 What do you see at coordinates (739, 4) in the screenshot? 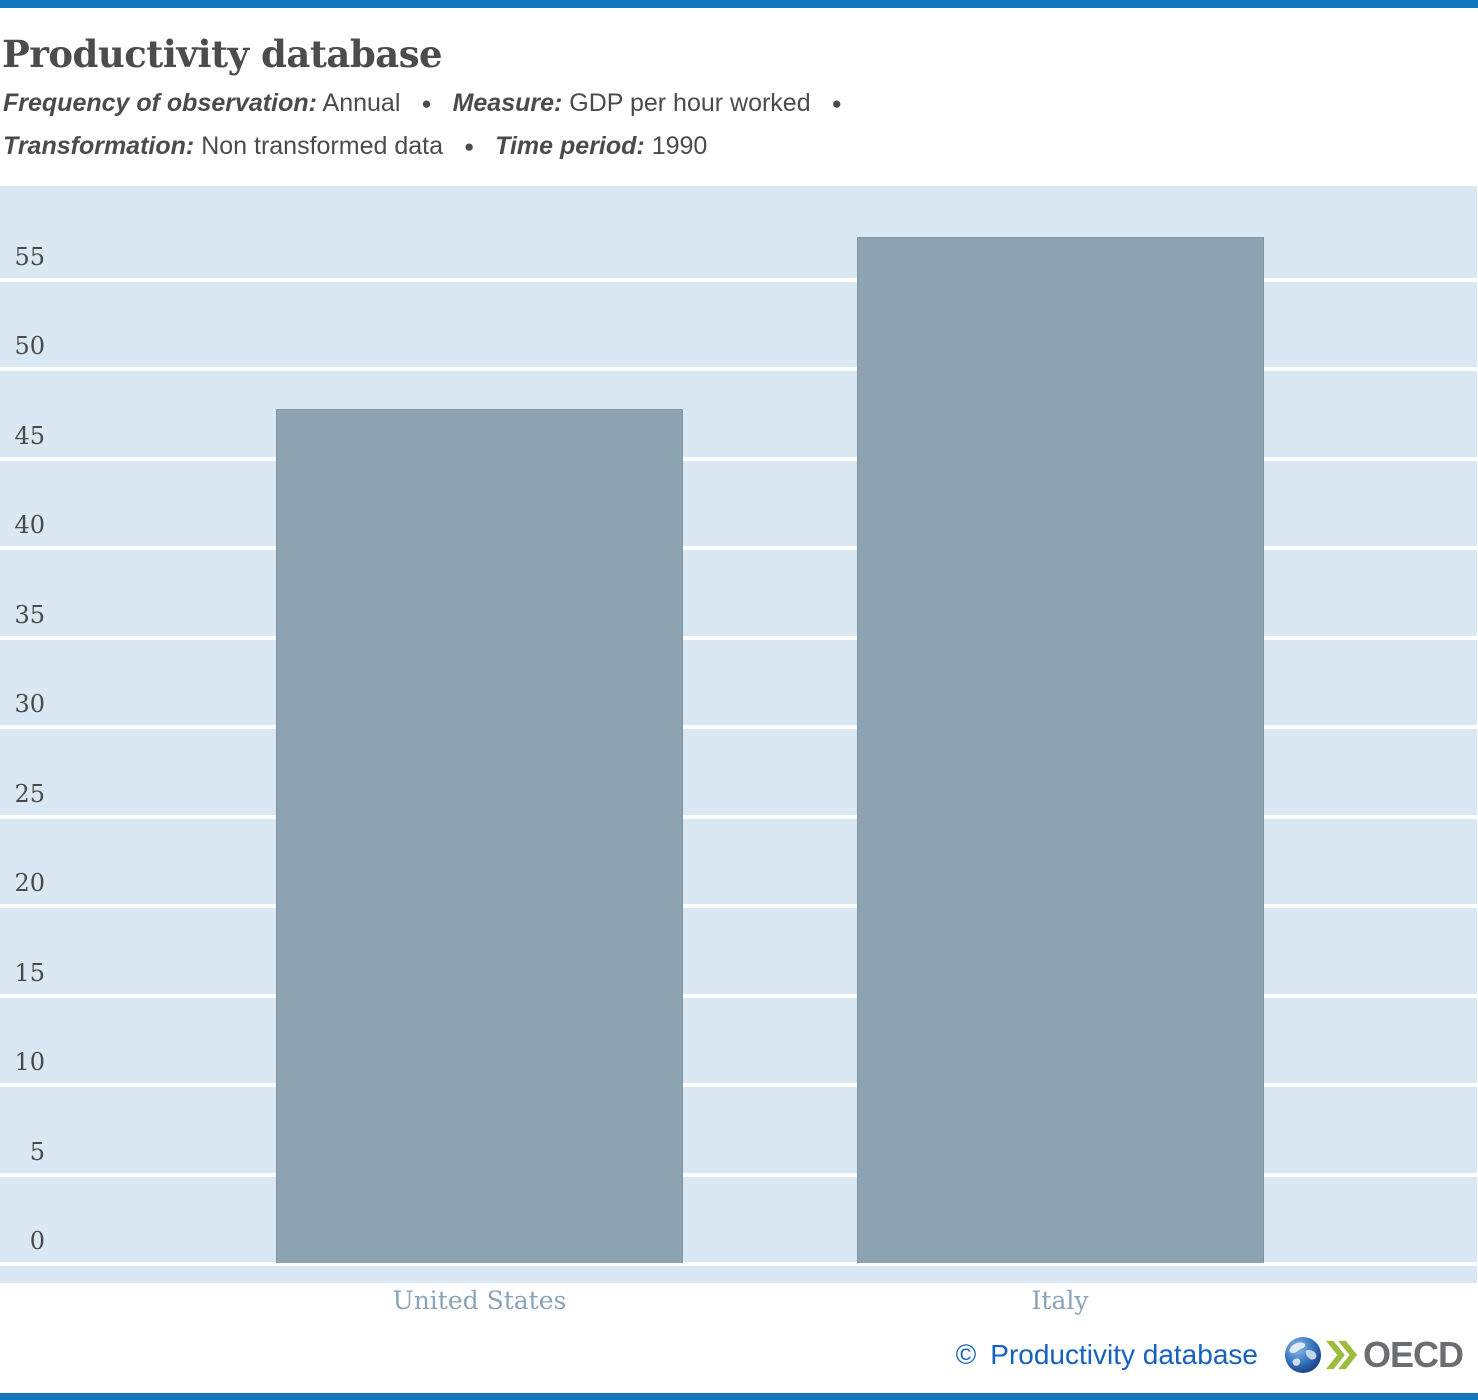
I see `top-accent-bar` at bounding box center [739, 4].